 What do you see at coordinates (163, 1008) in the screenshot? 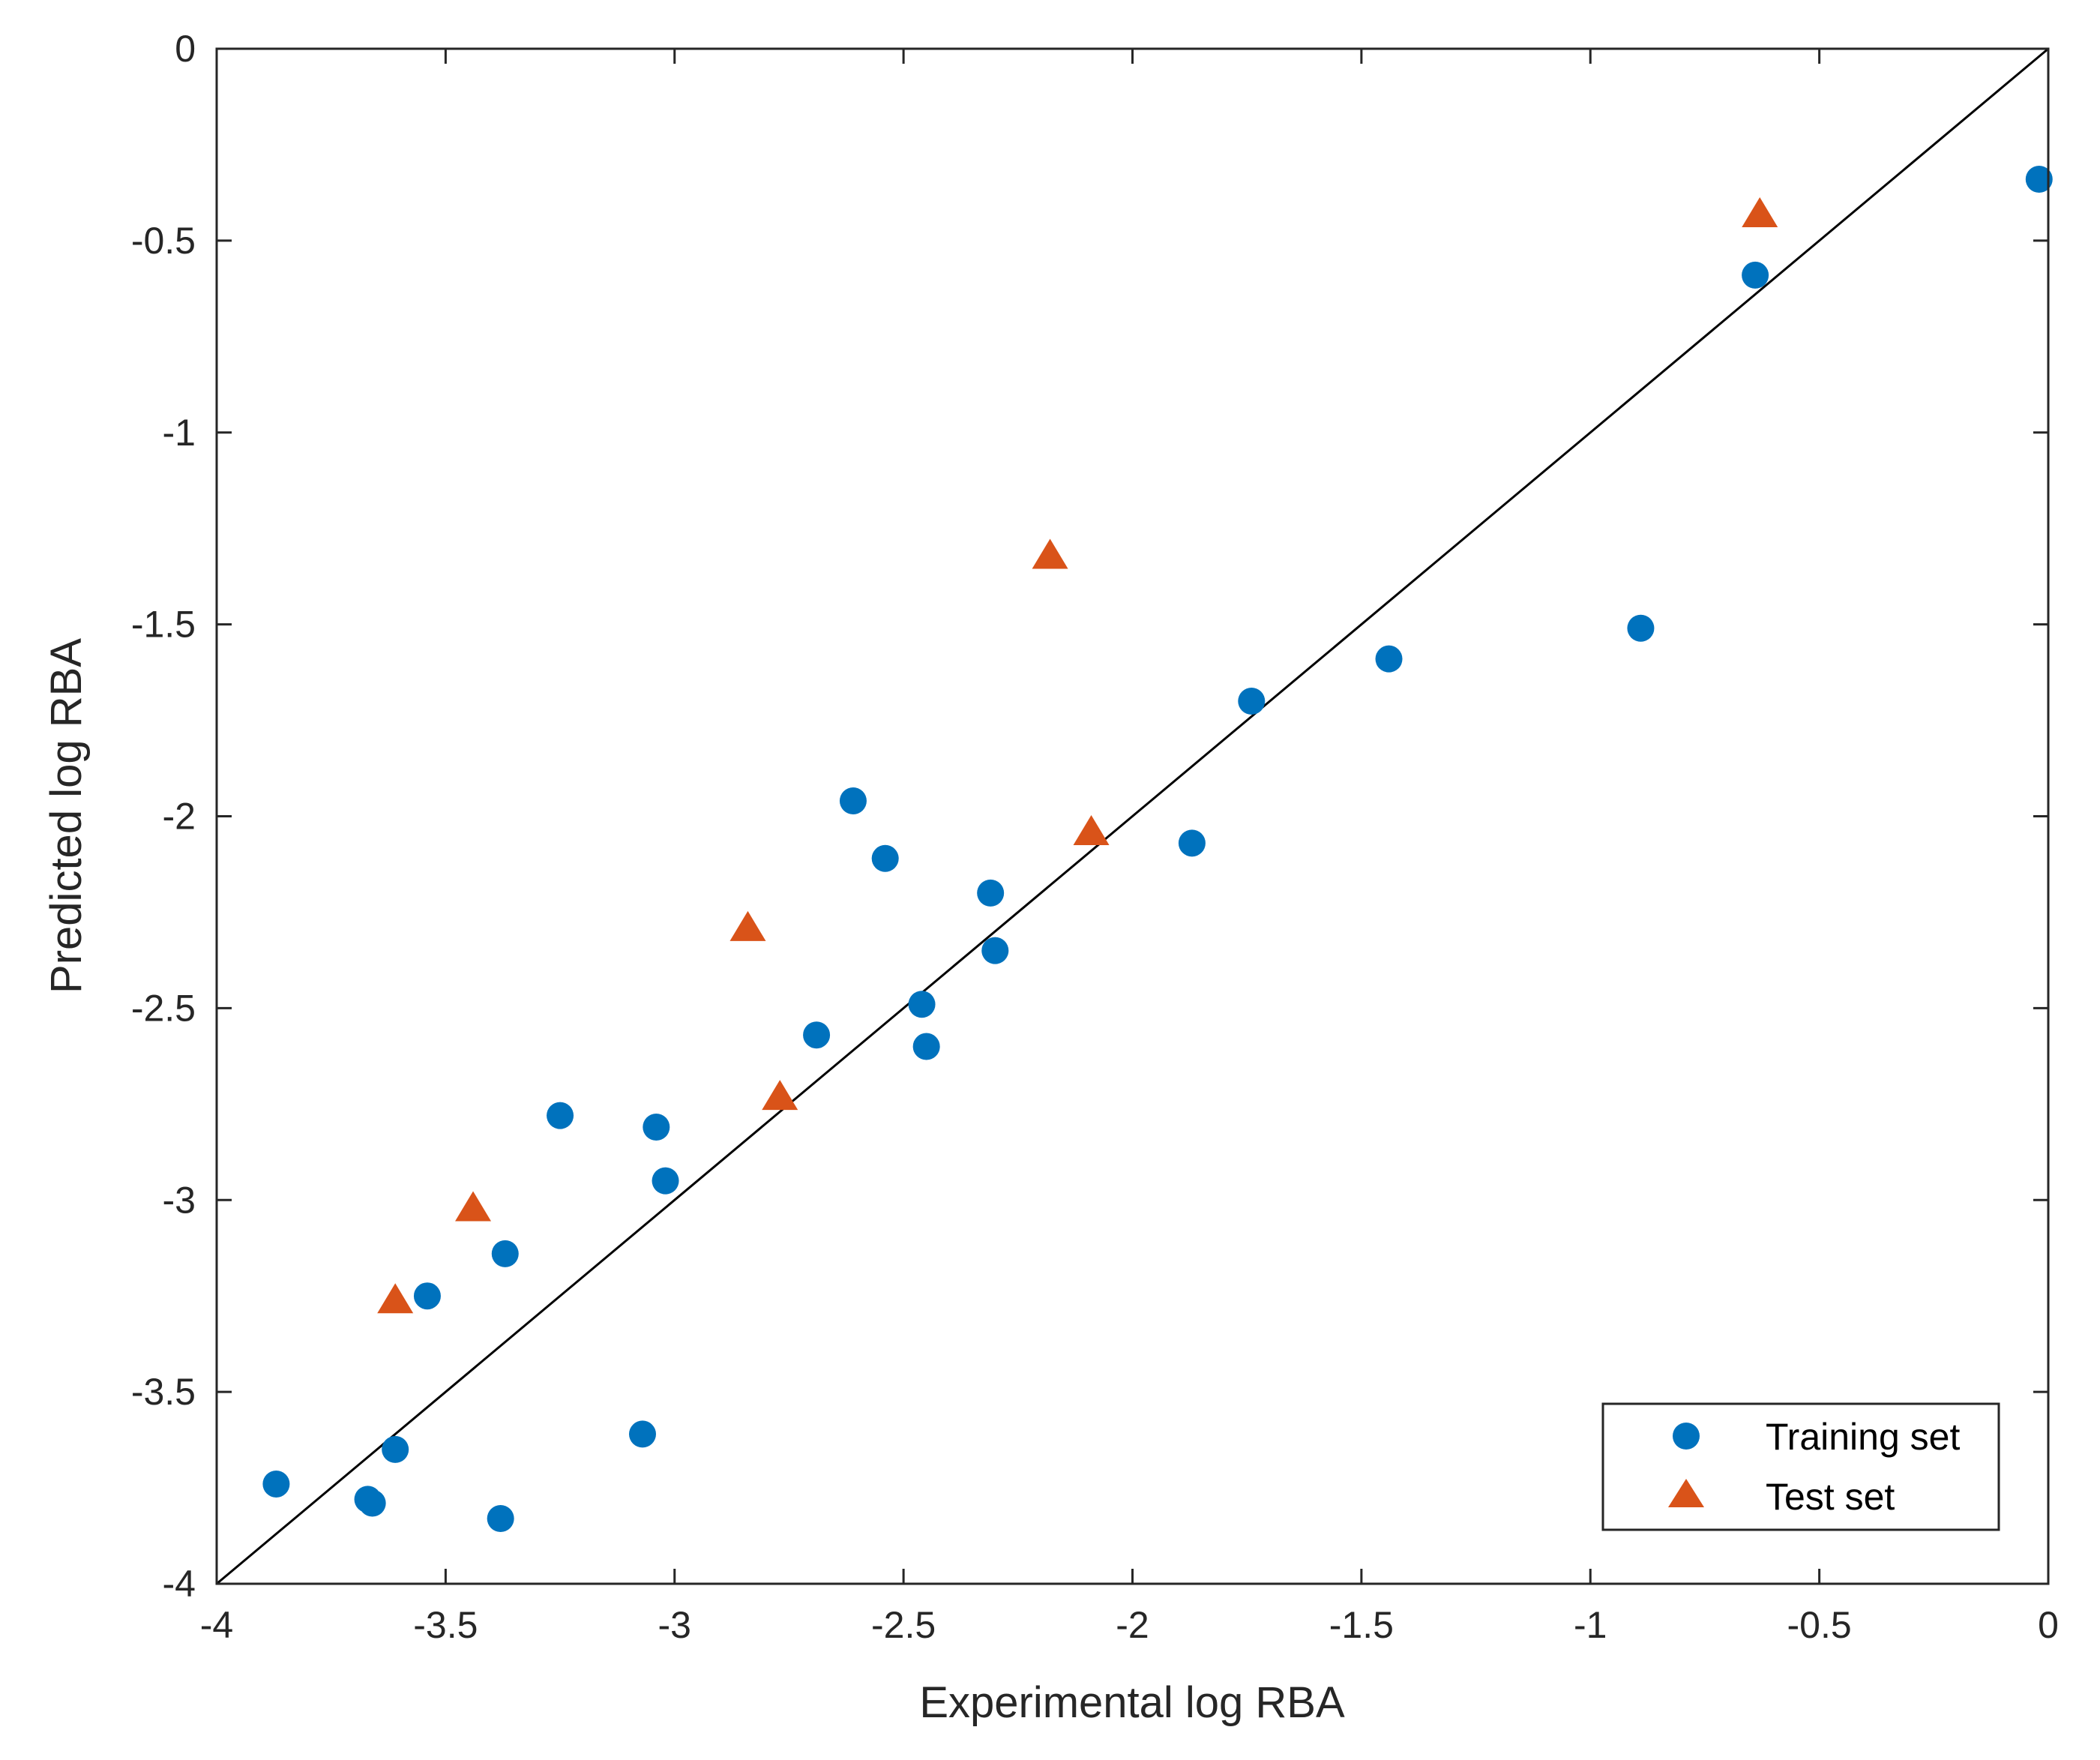
I see `y-tick-label: -2.5` at bounding box center [163, 1008].